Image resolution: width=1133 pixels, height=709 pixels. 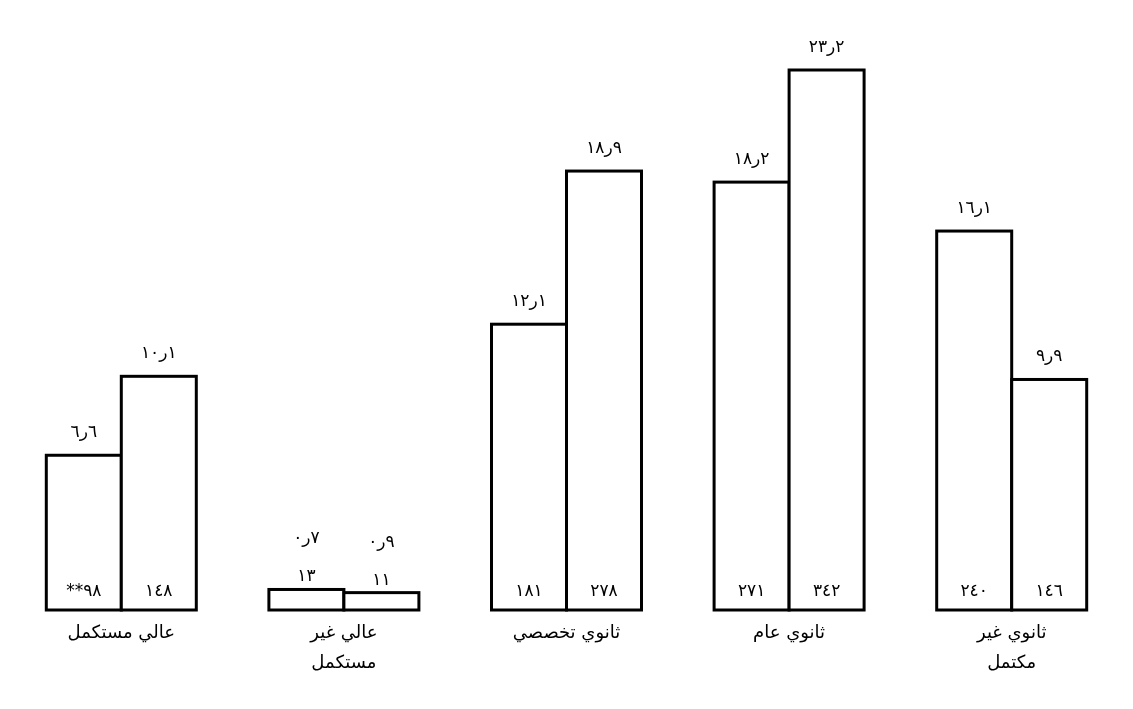 I want to click on annotation: ٠ر٧, so click(x=306, y=537).